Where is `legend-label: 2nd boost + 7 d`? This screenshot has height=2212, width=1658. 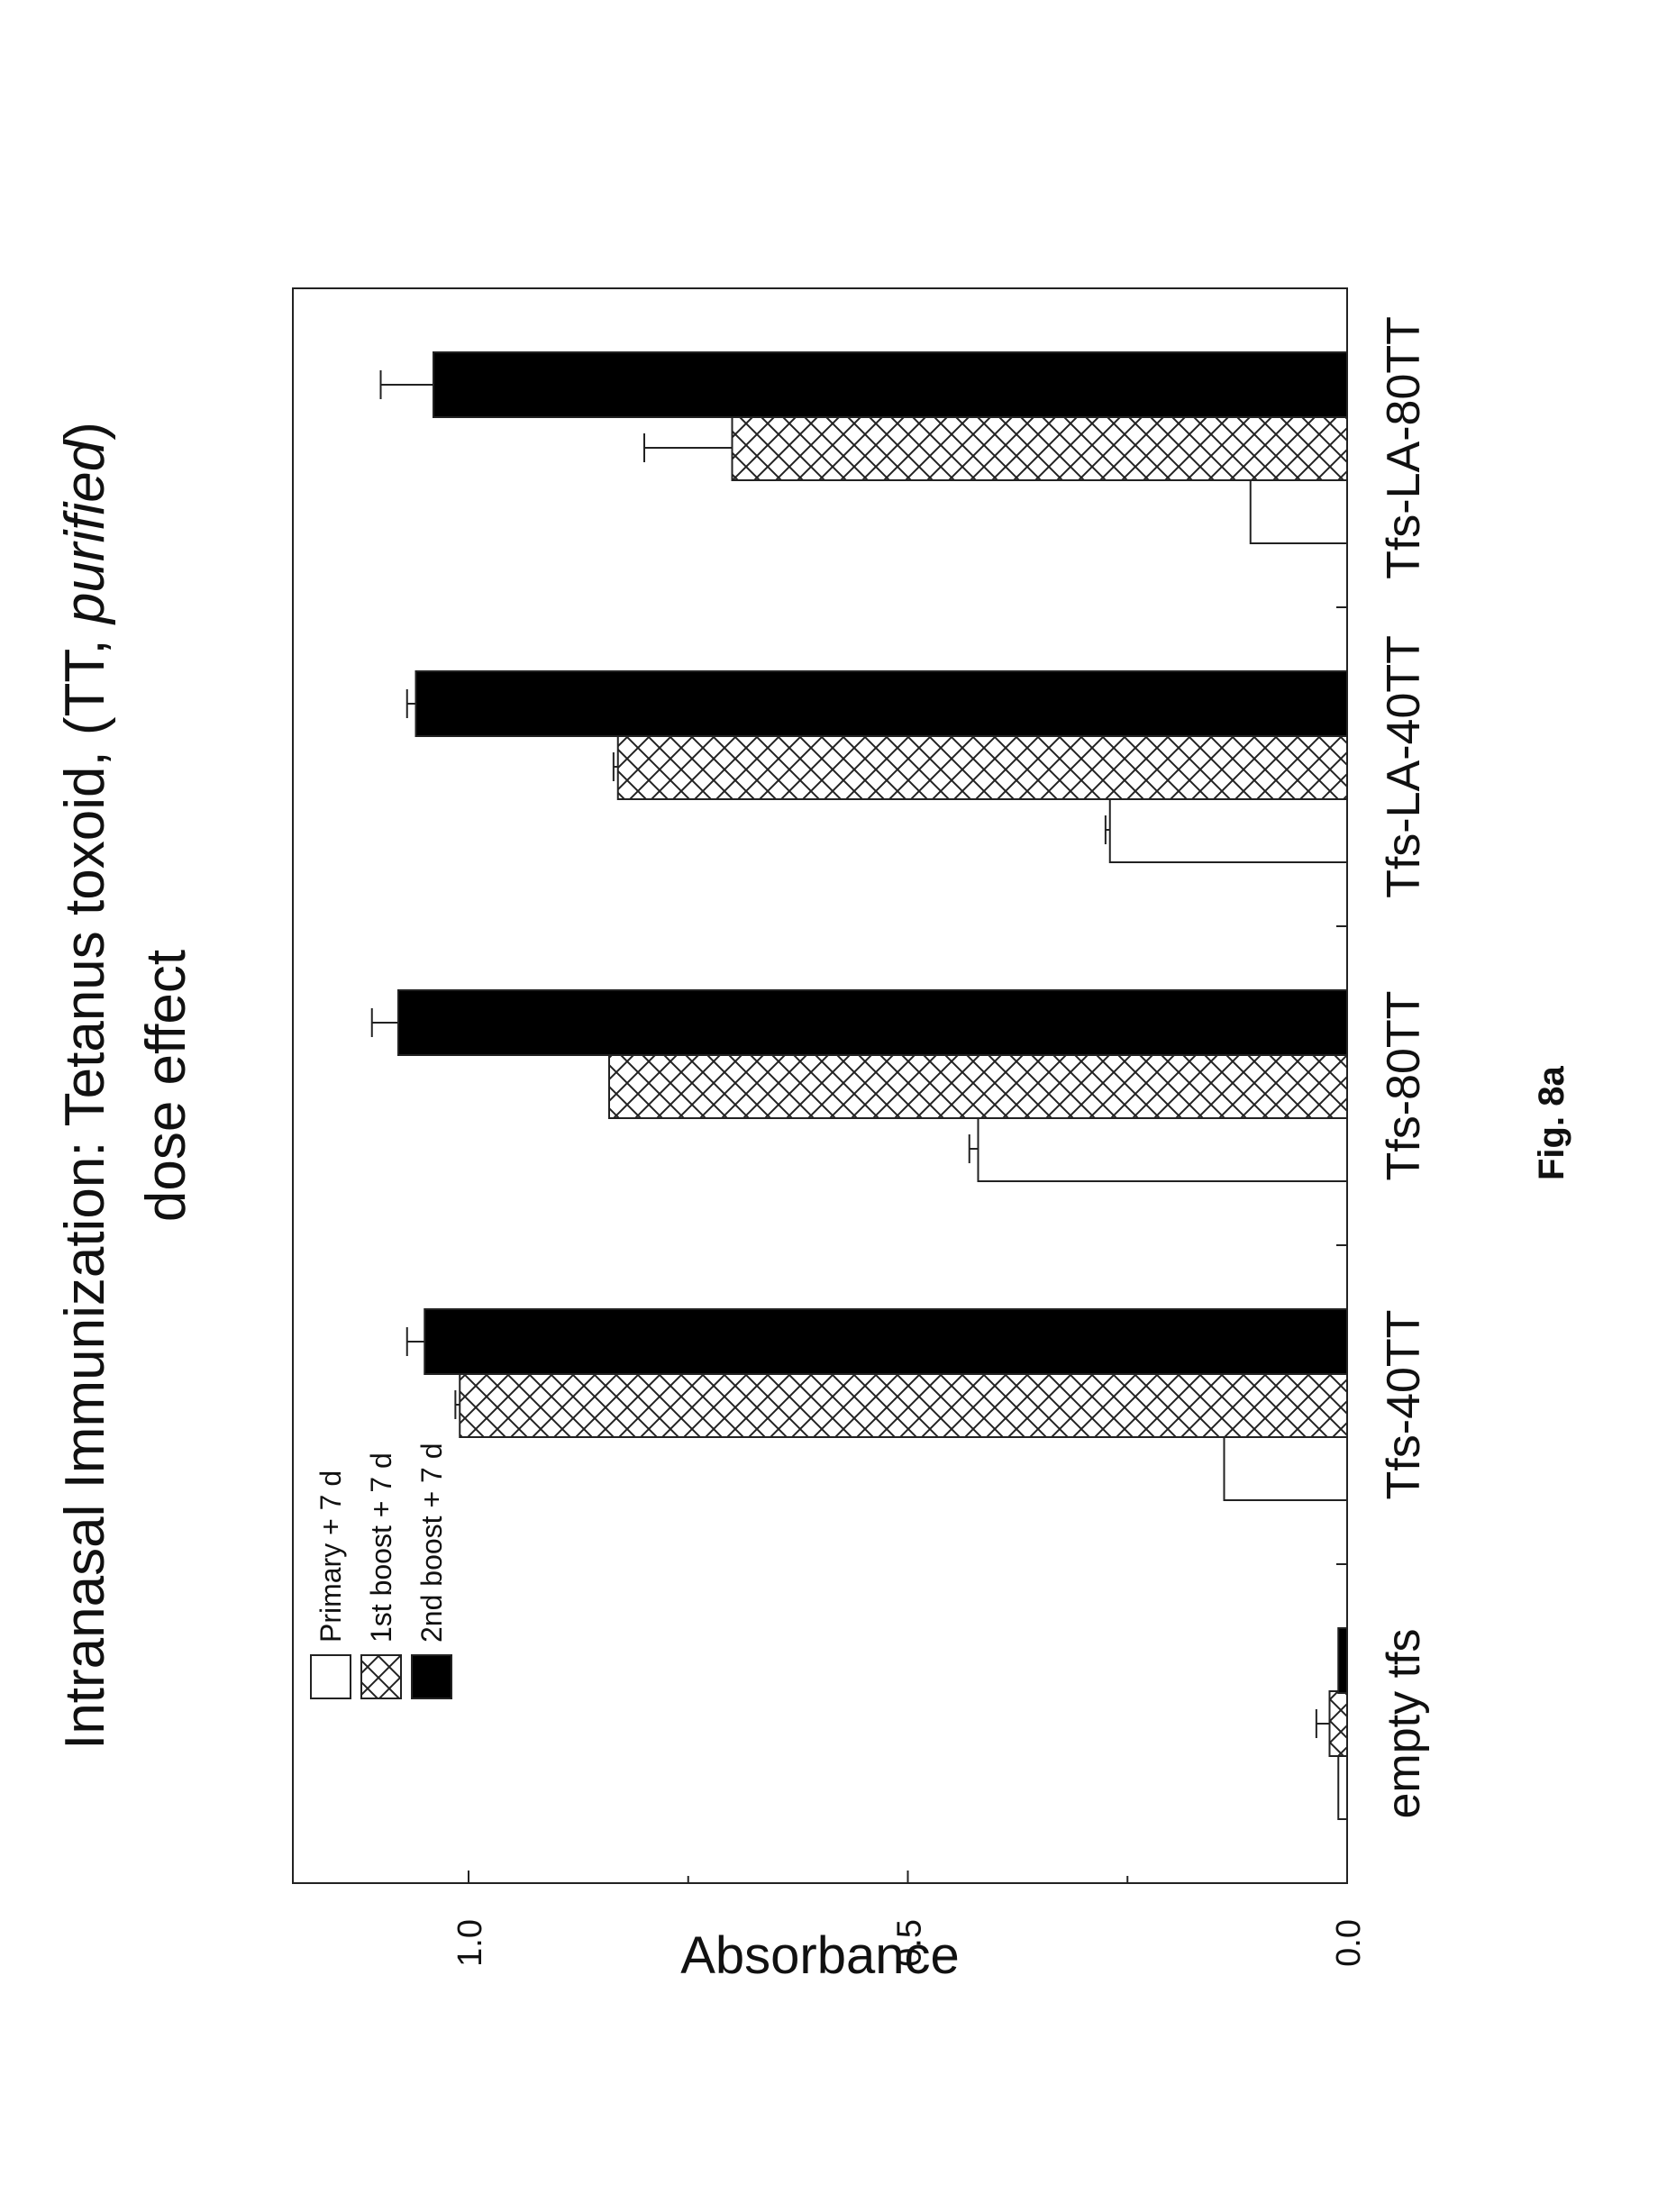 legend-label: 2nd boost + 7 d is located at coordinates (431, 1543).